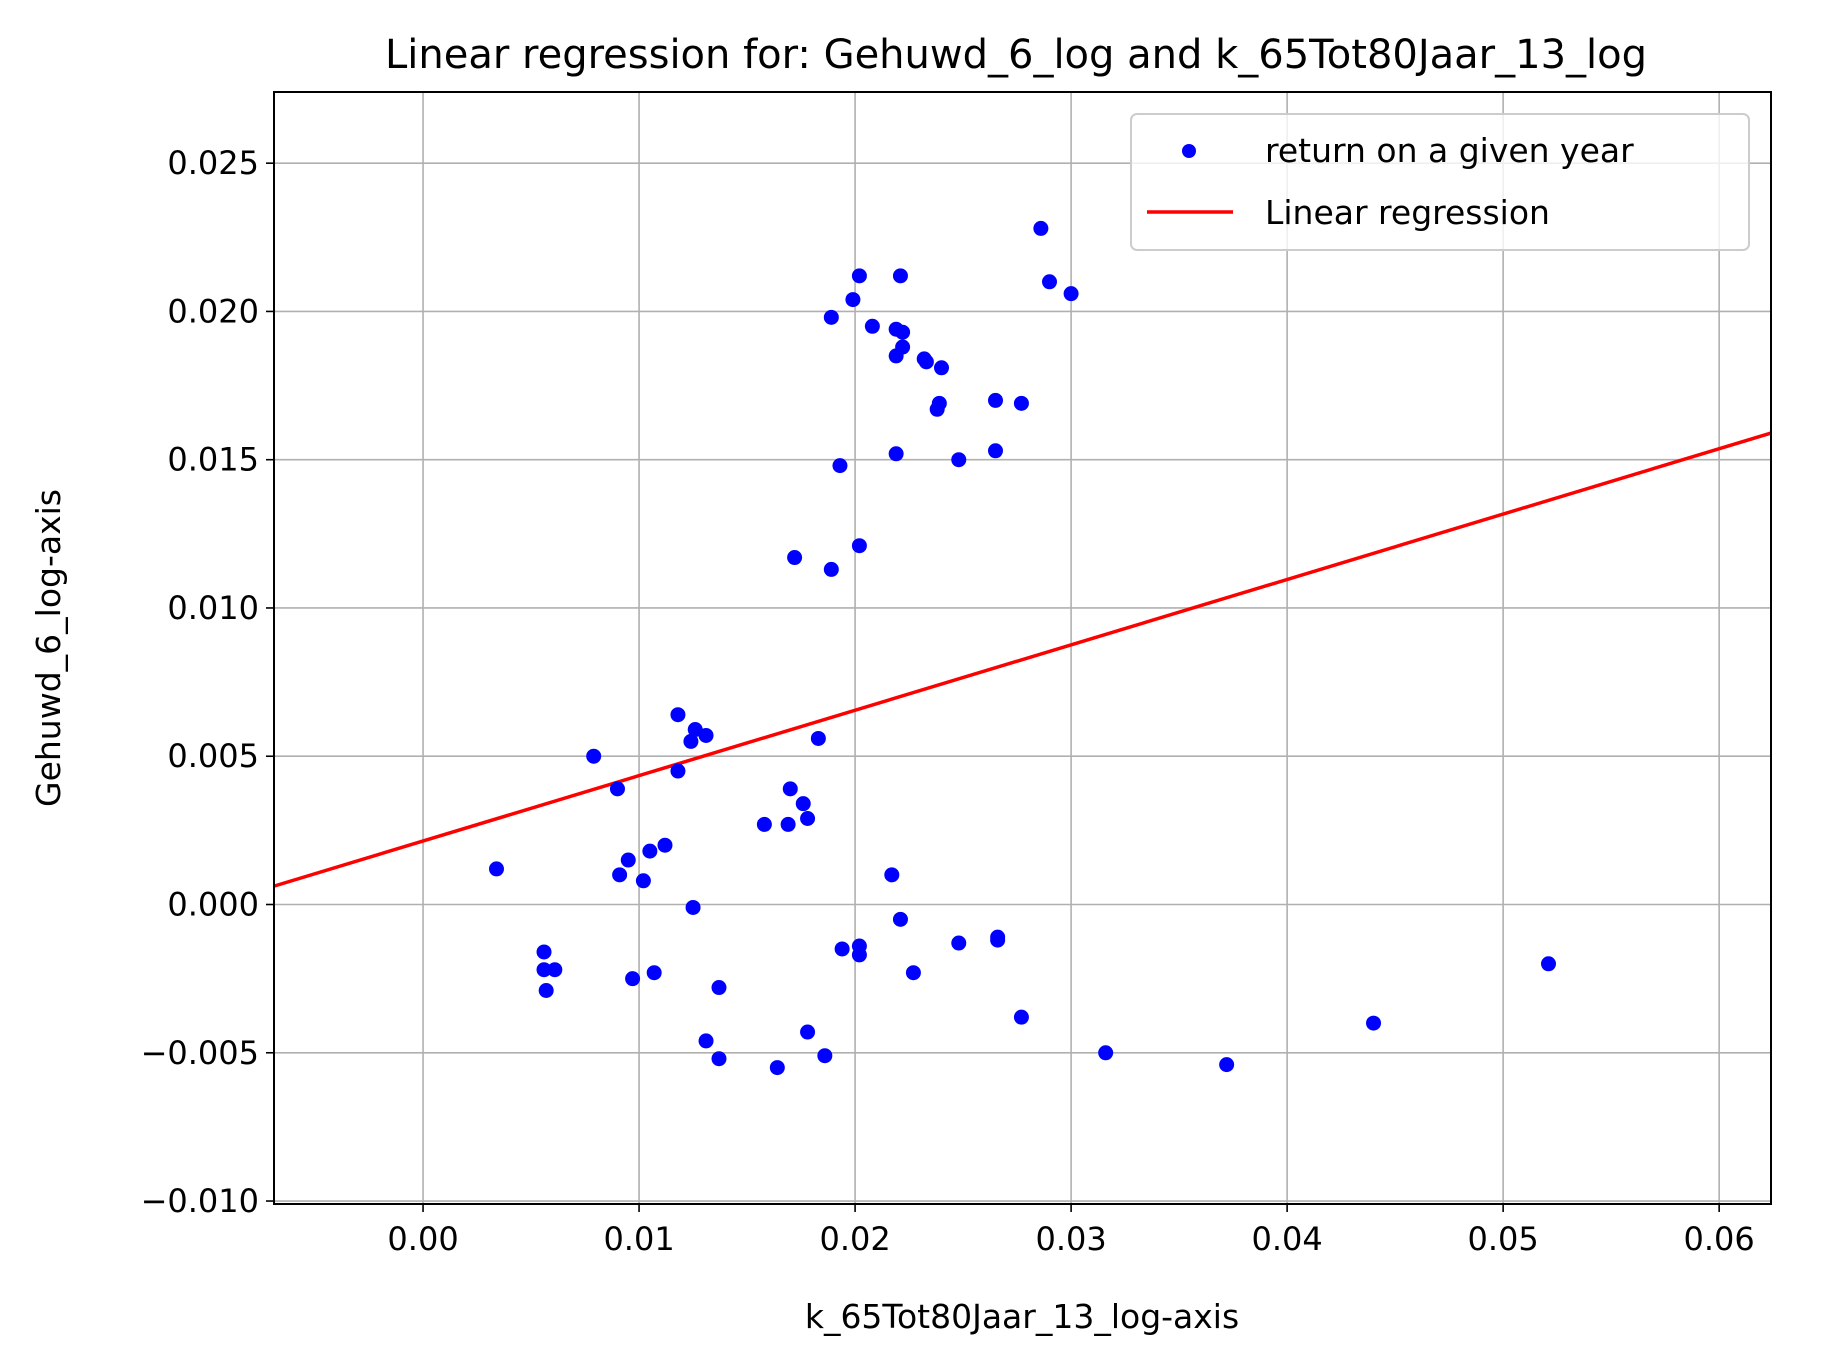 The height and width of the screenshot is (1362, 1835). What do you see at coordinates (48, 648) in the screenshot?
I see `y-axis-label: Gehuwd_6_log-axis` at bounding box center [48, 648].